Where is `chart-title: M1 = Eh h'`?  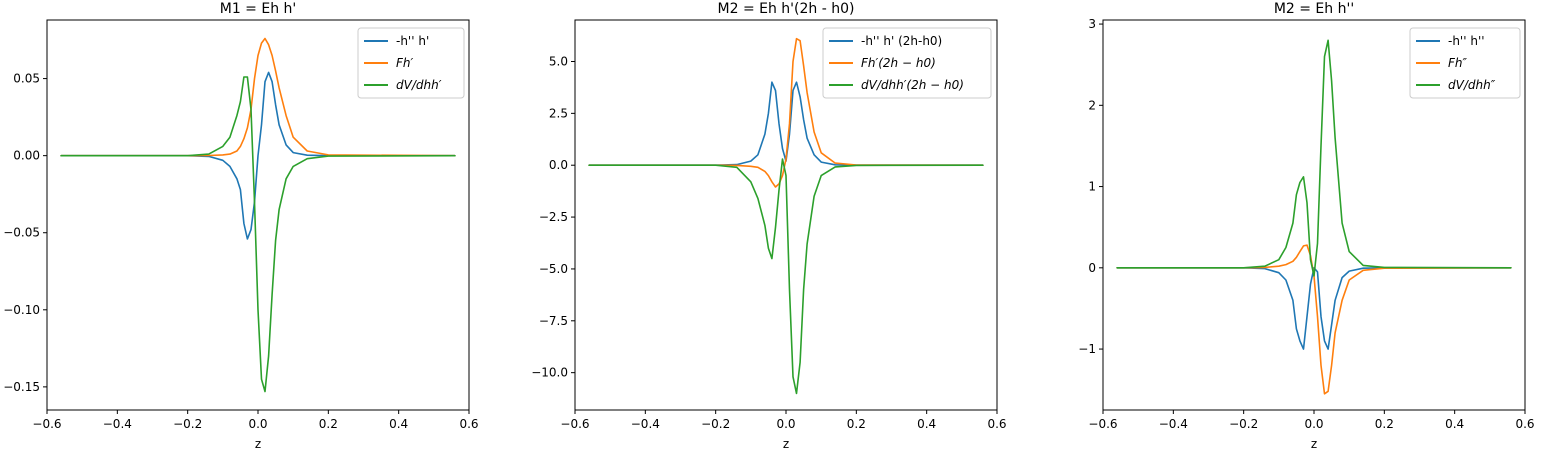 chart-title: M1 = Eh h' is located at coordinates (258, 9).